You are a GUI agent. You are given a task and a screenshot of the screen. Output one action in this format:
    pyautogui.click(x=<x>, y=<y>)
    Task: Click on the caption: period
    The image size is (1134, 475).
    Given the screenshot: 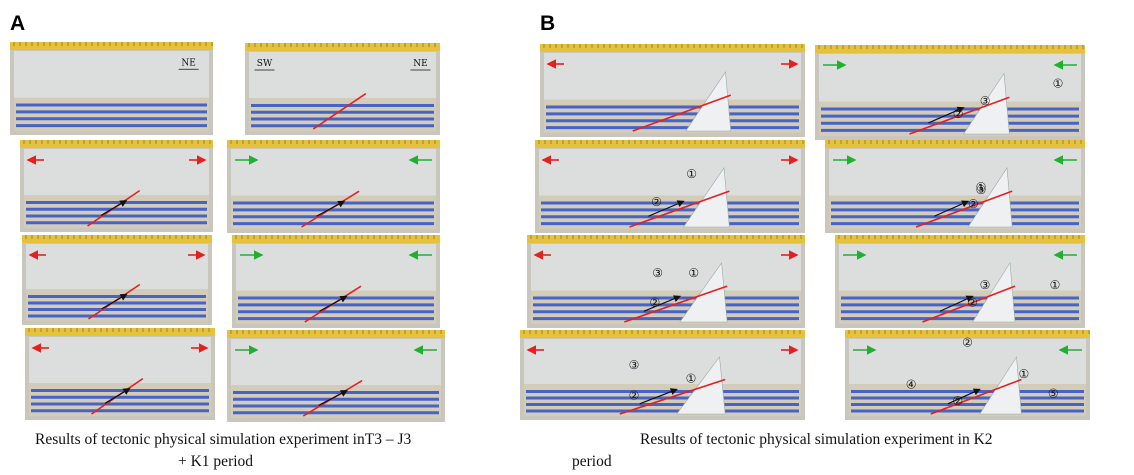 What is the action you would take?
    pyautogui.click(x=592, y=461)
    